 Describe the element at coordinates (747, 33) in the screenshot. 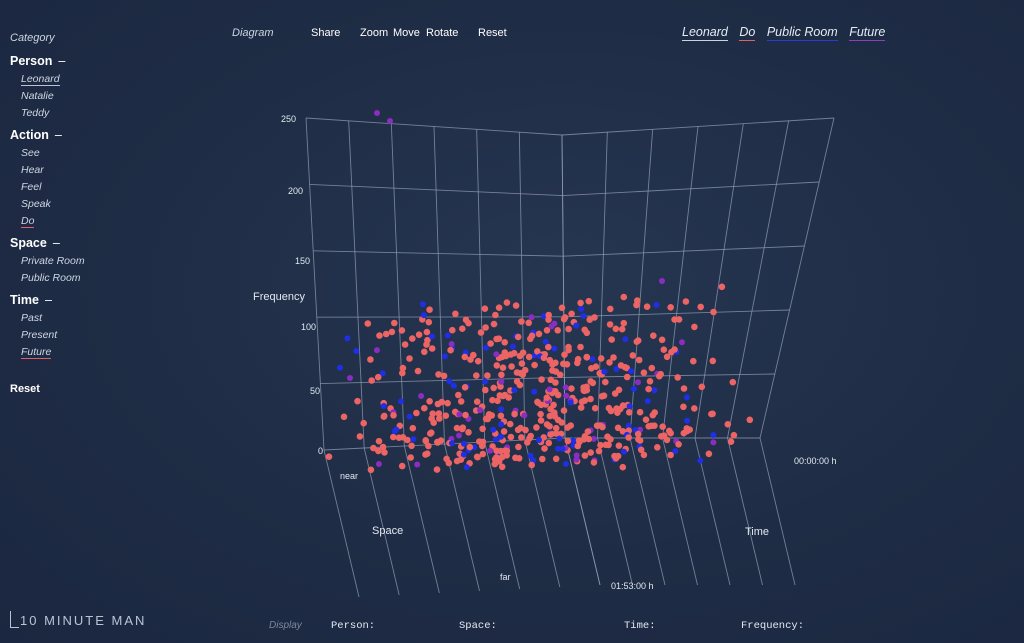

I see `filter-do: Do` at that location.